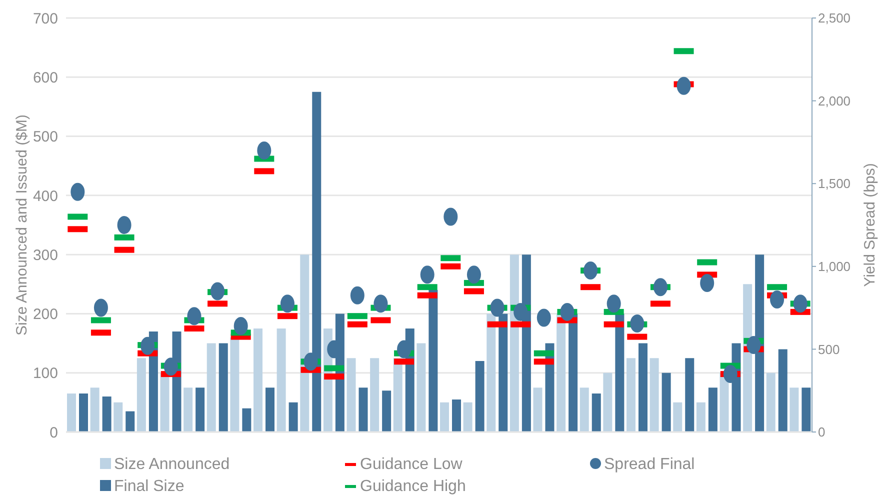  I want to click on y-tick-label: 700, so click(45, 19).